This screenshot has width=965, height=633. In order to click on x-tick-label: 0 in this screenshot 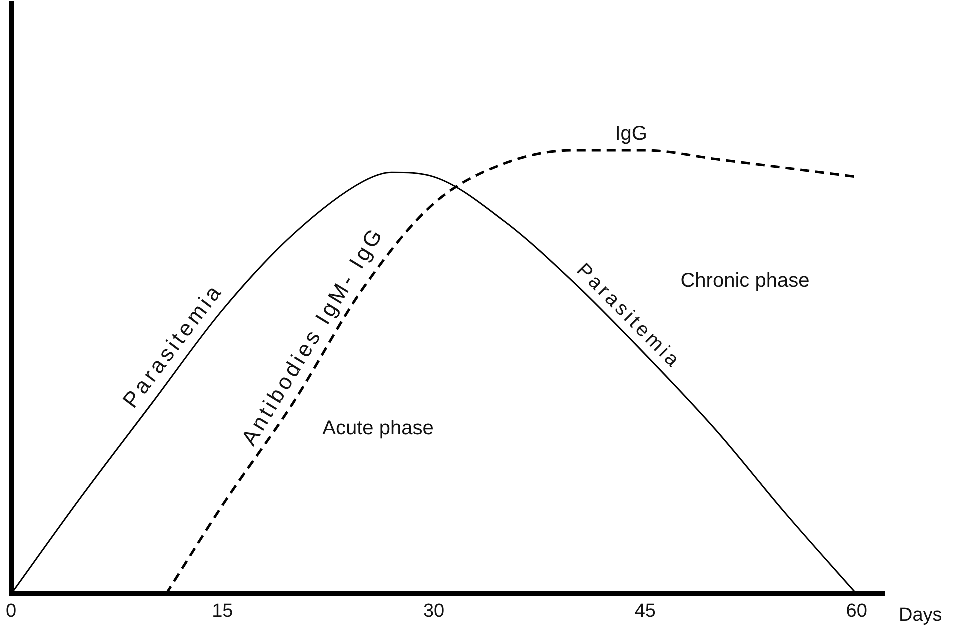, I will do `click(11, 611)`.